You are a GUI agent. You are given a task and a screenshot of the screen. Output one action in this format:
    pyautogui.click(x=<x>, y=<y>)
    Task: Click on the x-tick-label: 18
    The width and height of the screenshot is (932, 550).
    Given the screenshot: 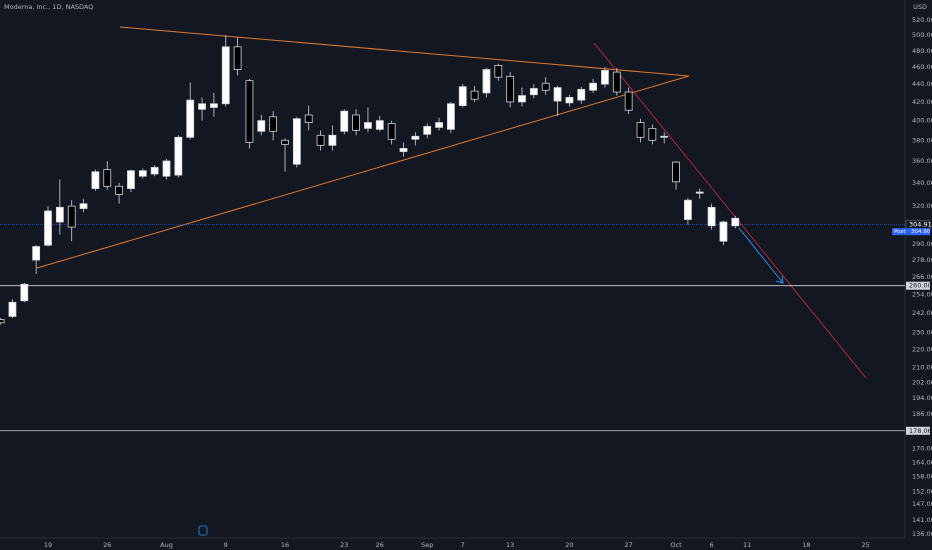 What is the action you would take?
    pyautogui.click(x=806, y=545)
    